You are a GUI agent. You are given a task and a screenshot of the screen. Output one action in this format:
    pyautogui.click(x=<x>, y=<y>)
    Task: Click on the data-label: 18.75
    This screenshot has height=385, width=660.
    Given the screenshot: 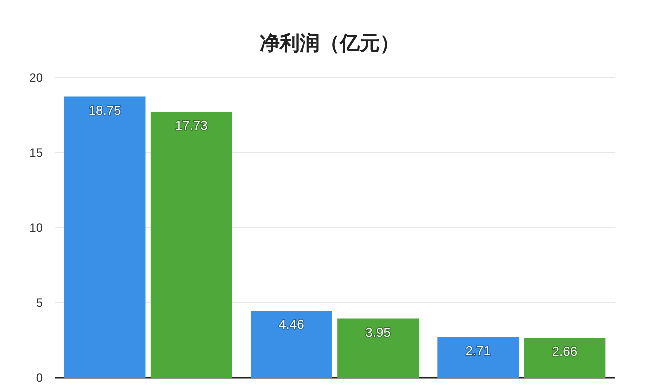 What is the action you would take?
    pyautogui.click(x=105, y=110)
    